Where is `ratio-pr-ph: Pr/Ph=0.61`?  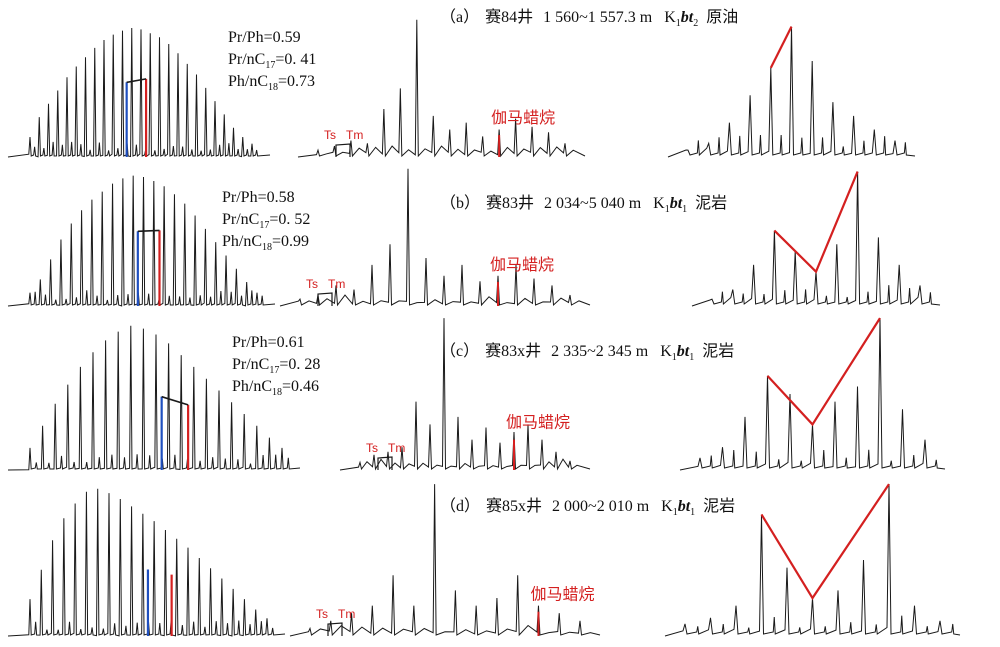 ratio-pr-ph: Pr/Ph=0.61 is located at coordinates (268, 342).